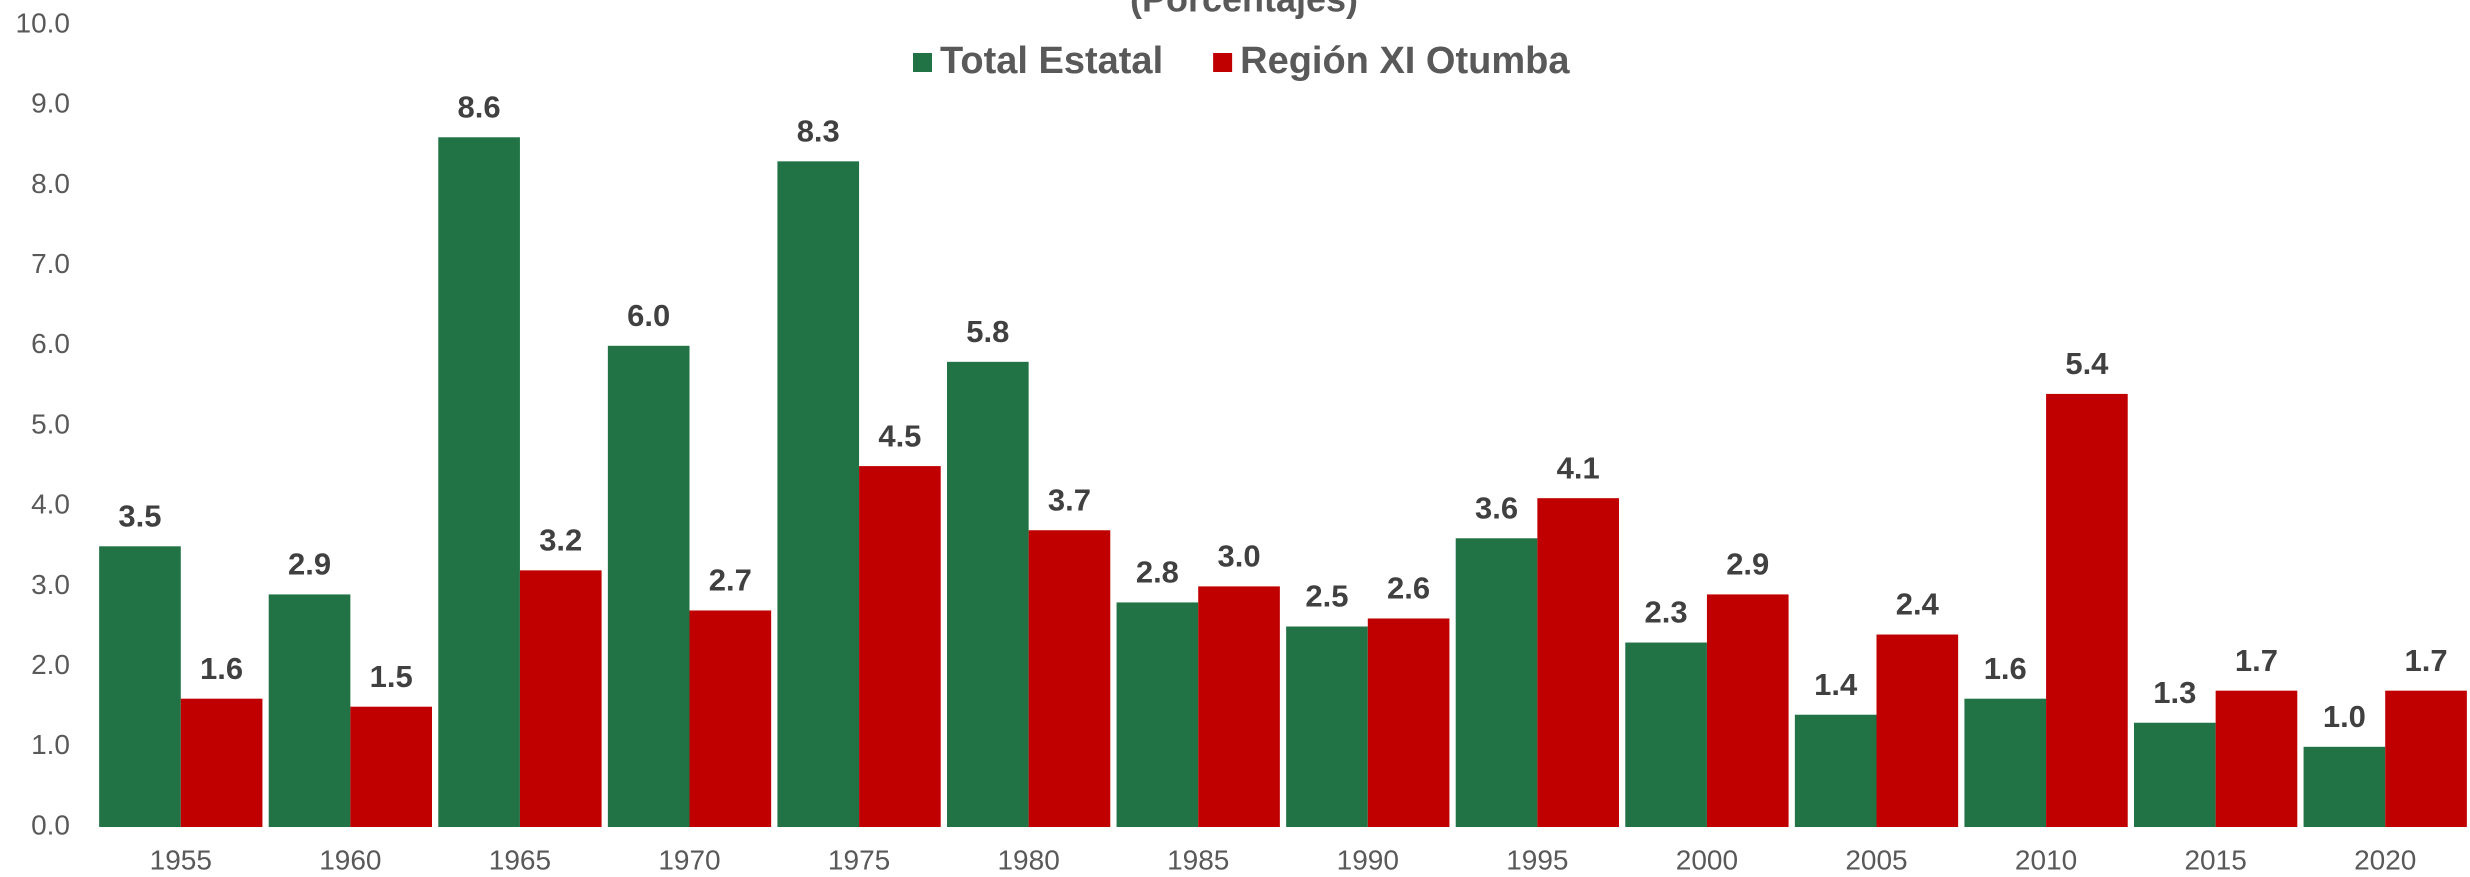  What do you see at coordinates (2215, 859) in the screenshot?
I see `x-tick-label: 2015` at bounding box center [2215, 859].